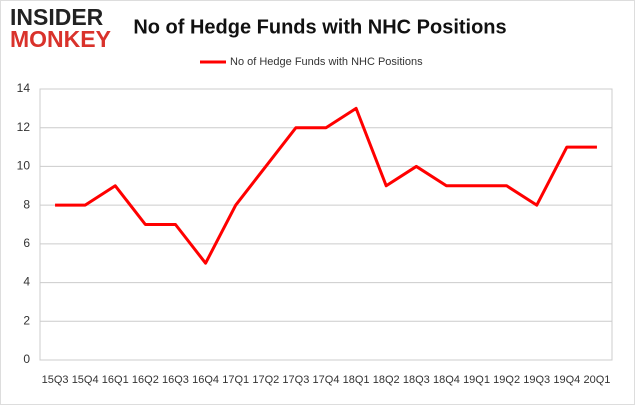 The height and width of the screenshot is (405, 635). I want to click on y-tick-label: 6, so click(26, 243).